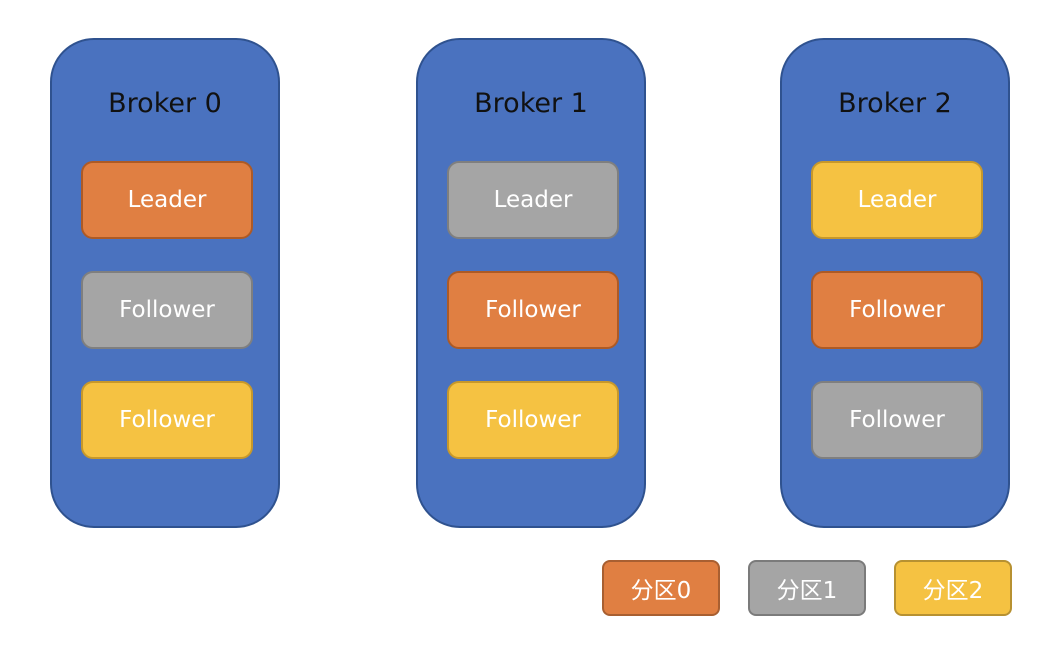  What do you see at coordinates (953, 588) in the screenshot?
I see `legend-partition-2: 分区2` at bounding box center [953, 588].